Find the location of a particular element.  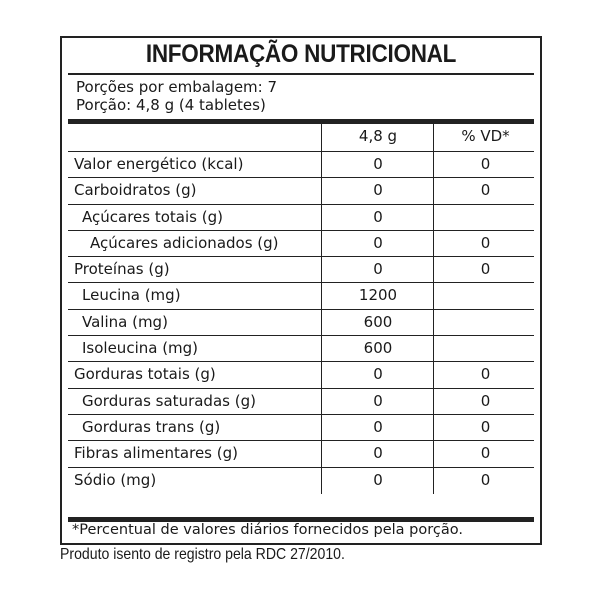

nutrient-label: Isoleucina (mg) is located at coordinates (140, 348).